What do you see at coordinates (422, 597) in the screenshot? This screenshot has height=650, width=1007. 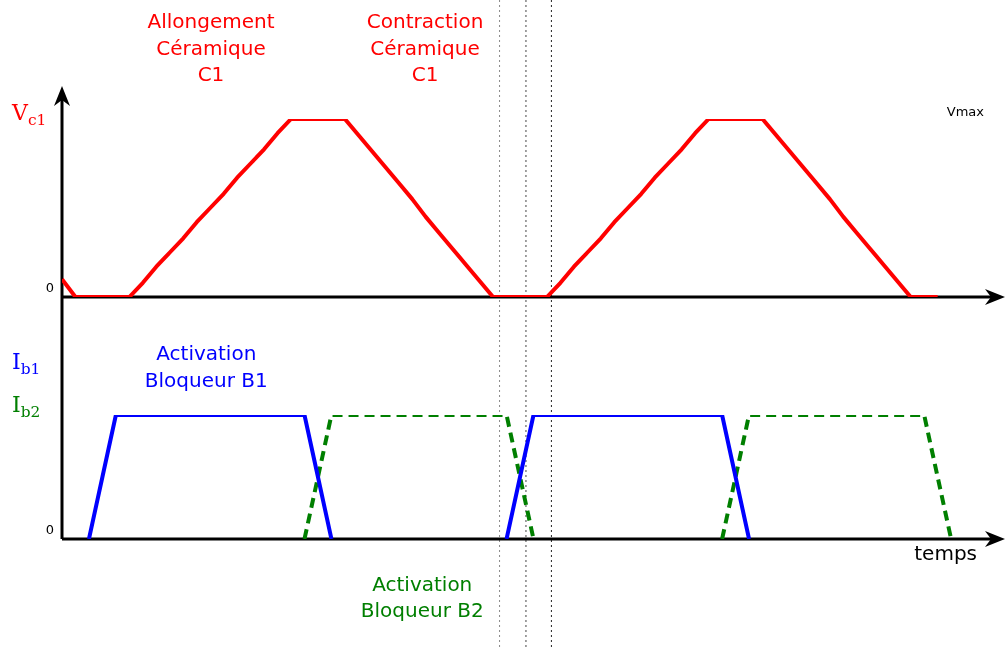 I see `text: Activation Bloqueur B2` at bounding box center [422, 597].